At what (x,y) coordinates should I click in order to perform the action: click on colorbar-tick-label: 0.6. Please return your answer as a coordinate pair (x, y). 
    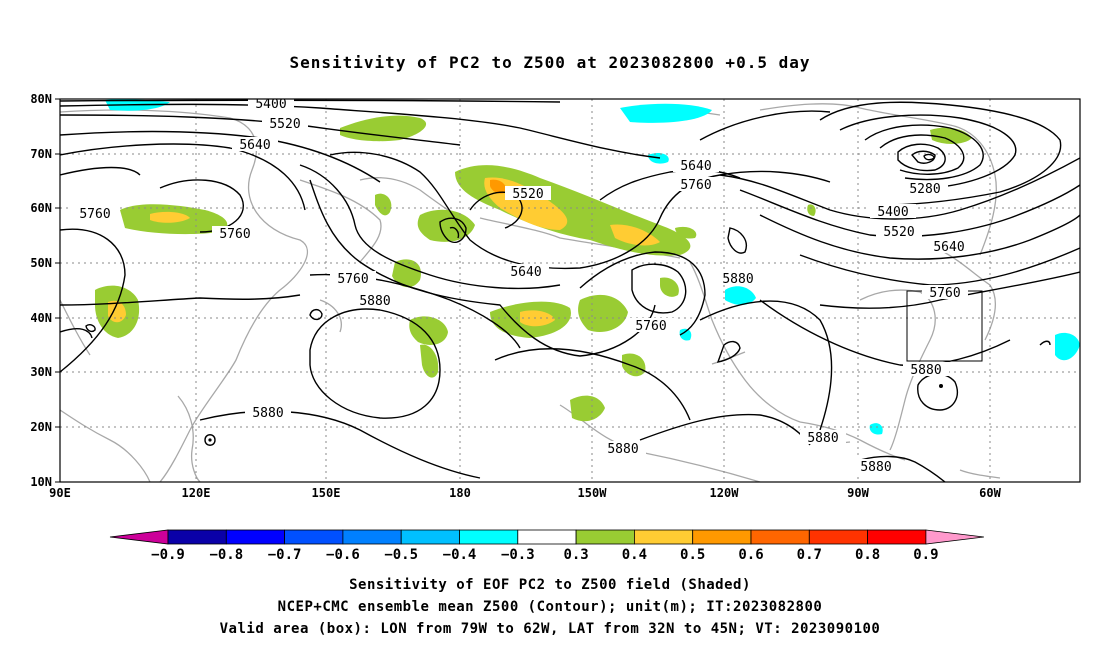
    Looking at the image, I should click on (750, 555).